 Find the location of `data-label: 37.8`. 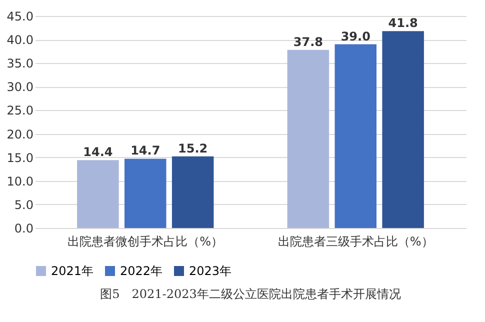

data-label: 37.8 is located at coordinates (308, 41).